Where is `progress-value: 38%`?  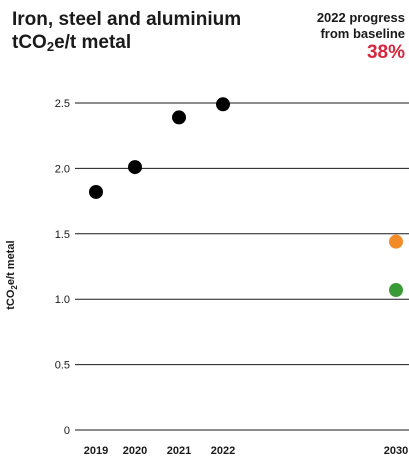
progress-value: 38% is located at coordinates (385, 52).